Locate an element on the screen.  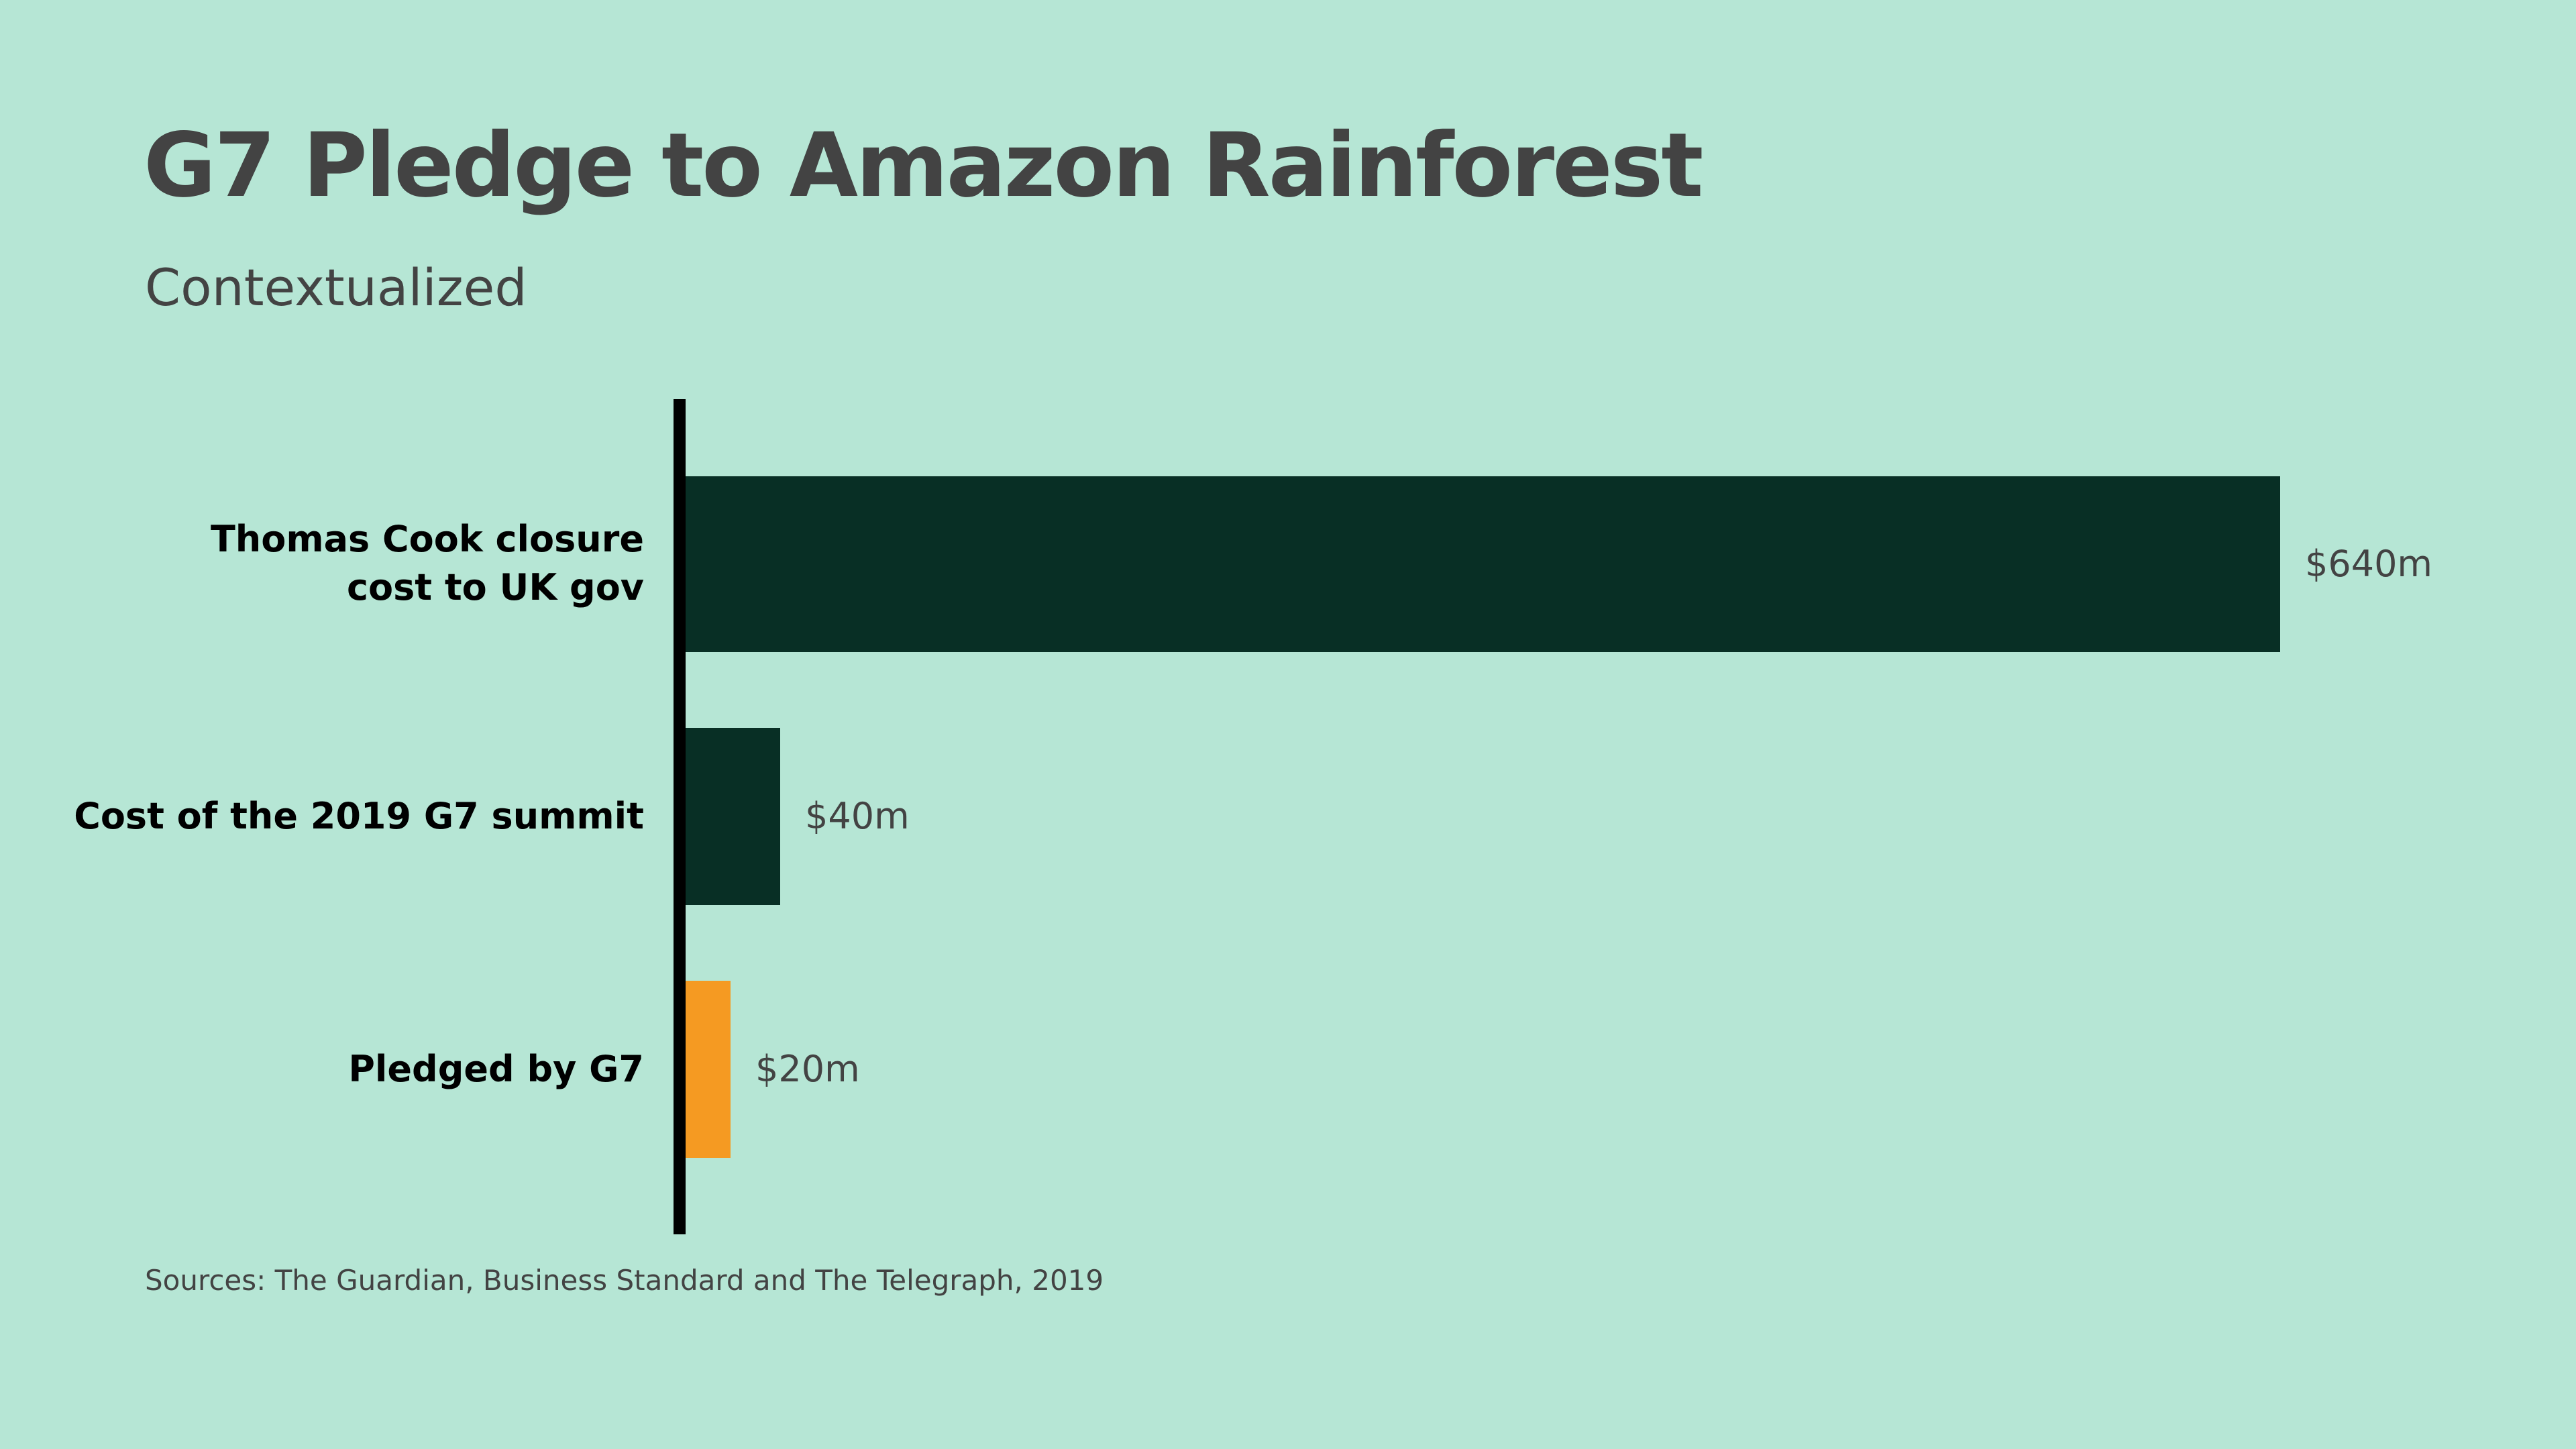
category-label-line2: cost to UK gov is located at coordinates (495, 587).